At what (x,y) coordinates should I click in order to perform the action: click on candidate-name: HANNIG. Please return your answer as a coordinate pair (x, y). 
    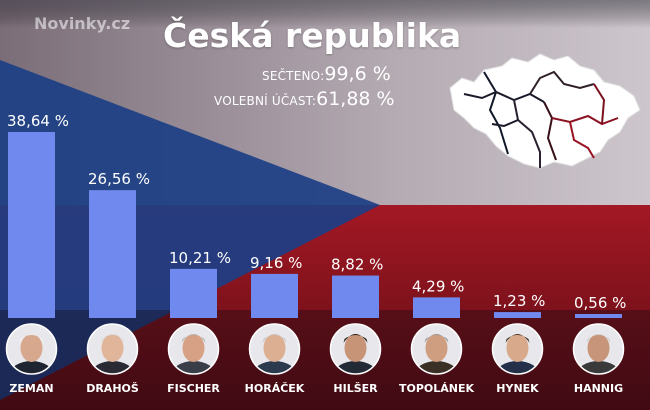
    Looking at the image, I should click on (598, 388).